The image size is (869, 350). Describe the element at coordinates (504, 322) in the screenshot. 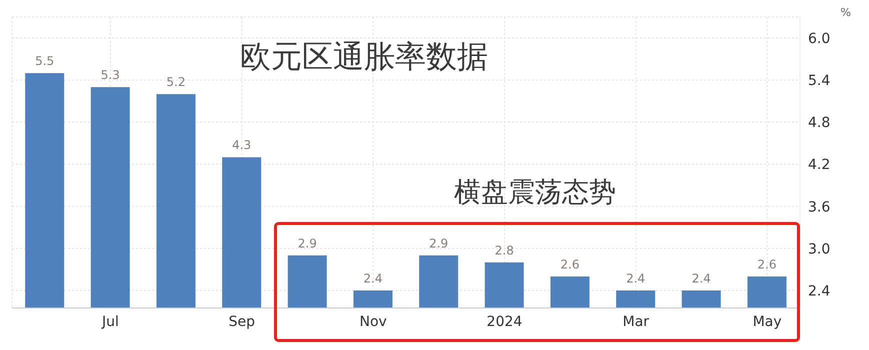

I see `x-tick-label: 2024` at that location.